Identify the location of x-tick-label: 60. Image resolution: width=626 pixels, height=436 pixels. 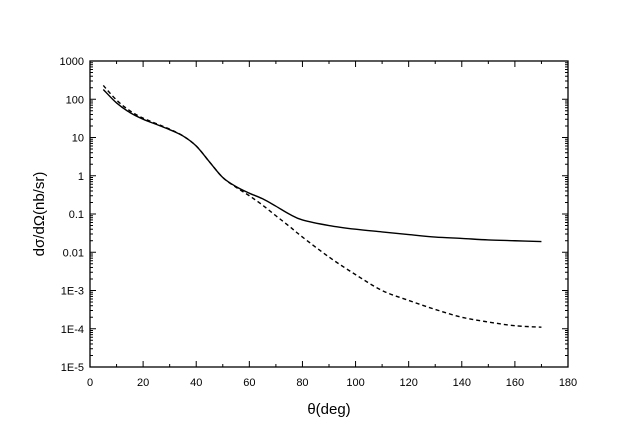
(249, 383).